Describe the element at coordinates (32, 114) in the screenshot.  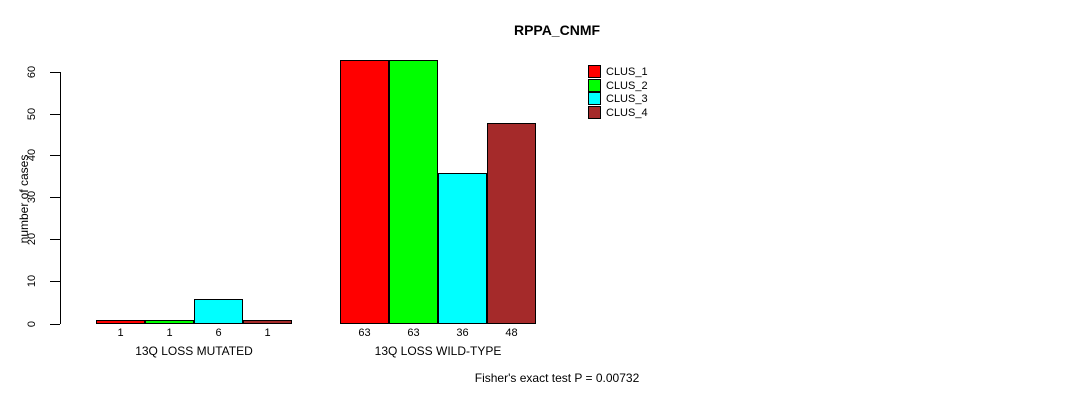
I see `y-tick-label-50: 50` at that location.